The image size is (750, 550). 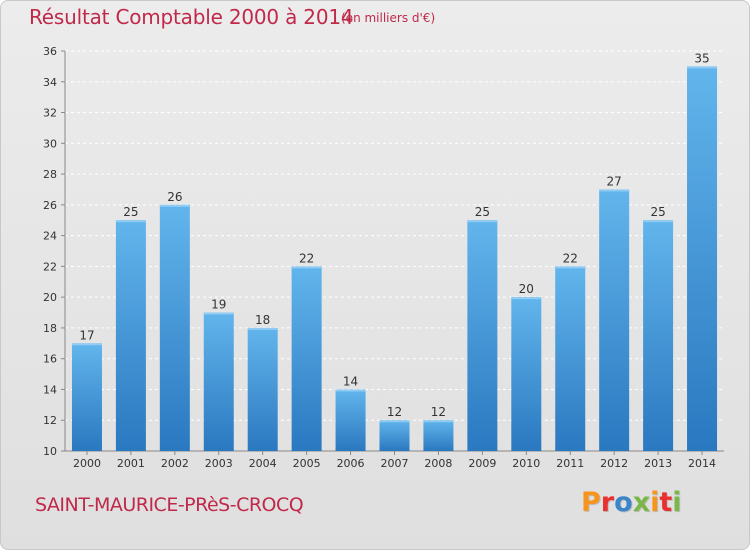 What do you see at coordinates (50, 328) in the screenshot?
I see `y-tick-label: 18` at bounding box center [50, 328].